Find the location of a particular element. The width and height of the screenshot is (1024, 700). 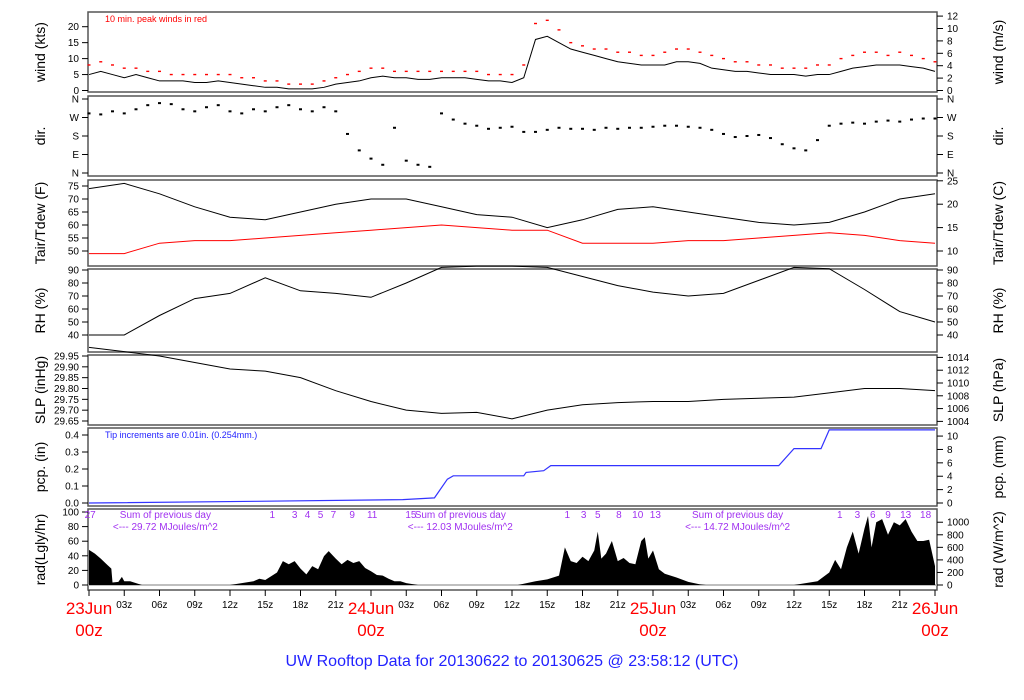

right-tick-label: 15 is located at coordinates (953, 228).